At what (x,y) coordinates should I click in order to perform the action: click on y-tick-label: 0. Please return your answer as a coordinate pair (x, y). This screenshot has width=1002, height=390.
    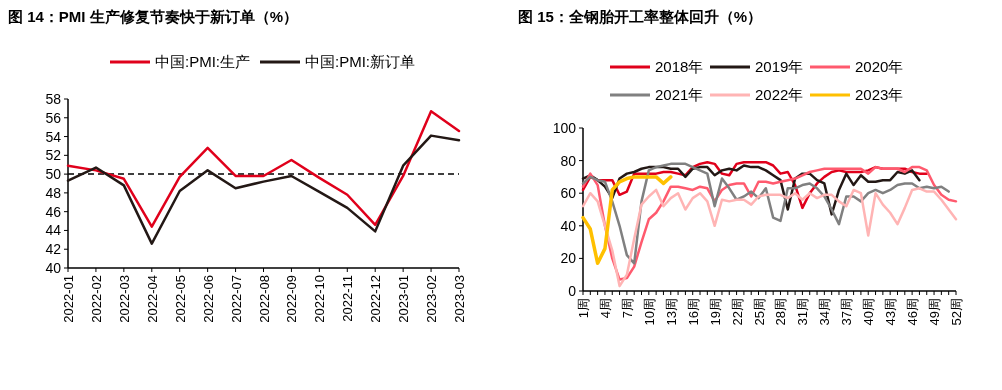
    Looking at the image, I should click on (572, 291).